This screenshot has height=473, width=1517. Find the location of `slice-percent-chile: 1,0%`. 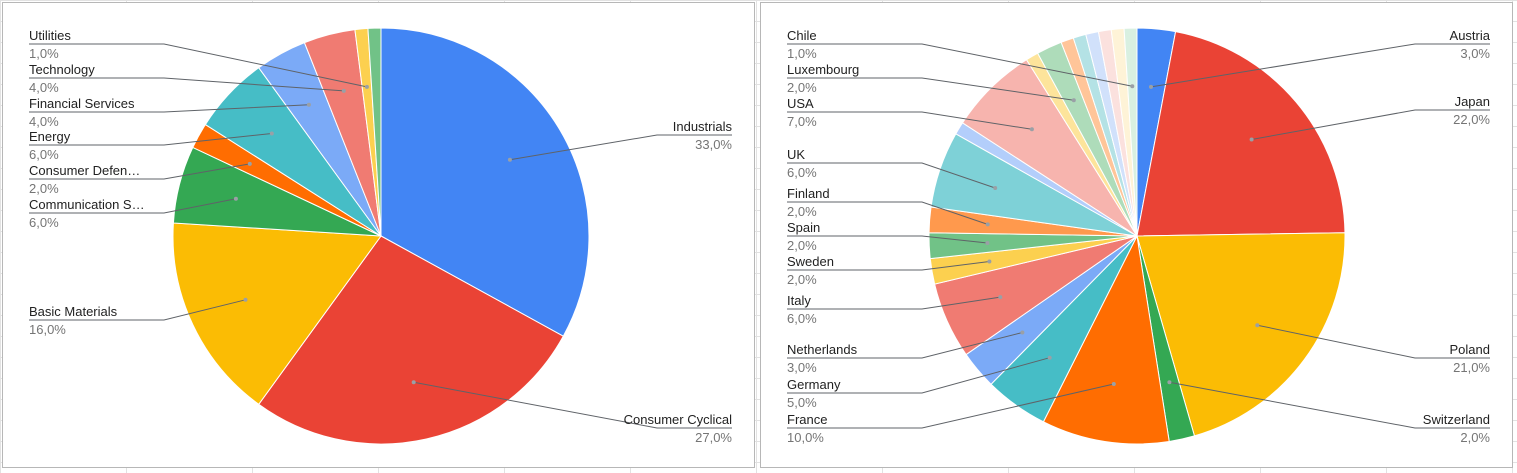

slice-percent-chile: 1,0% is located at coordinates (802, 53).